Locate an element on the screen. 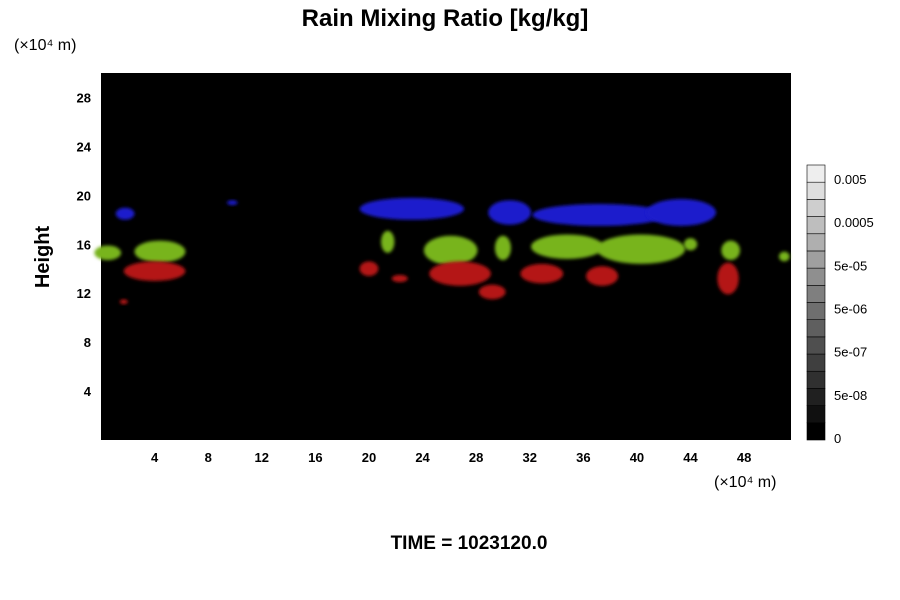  x-tick-label: 20 is located at coordinates (369, 457).